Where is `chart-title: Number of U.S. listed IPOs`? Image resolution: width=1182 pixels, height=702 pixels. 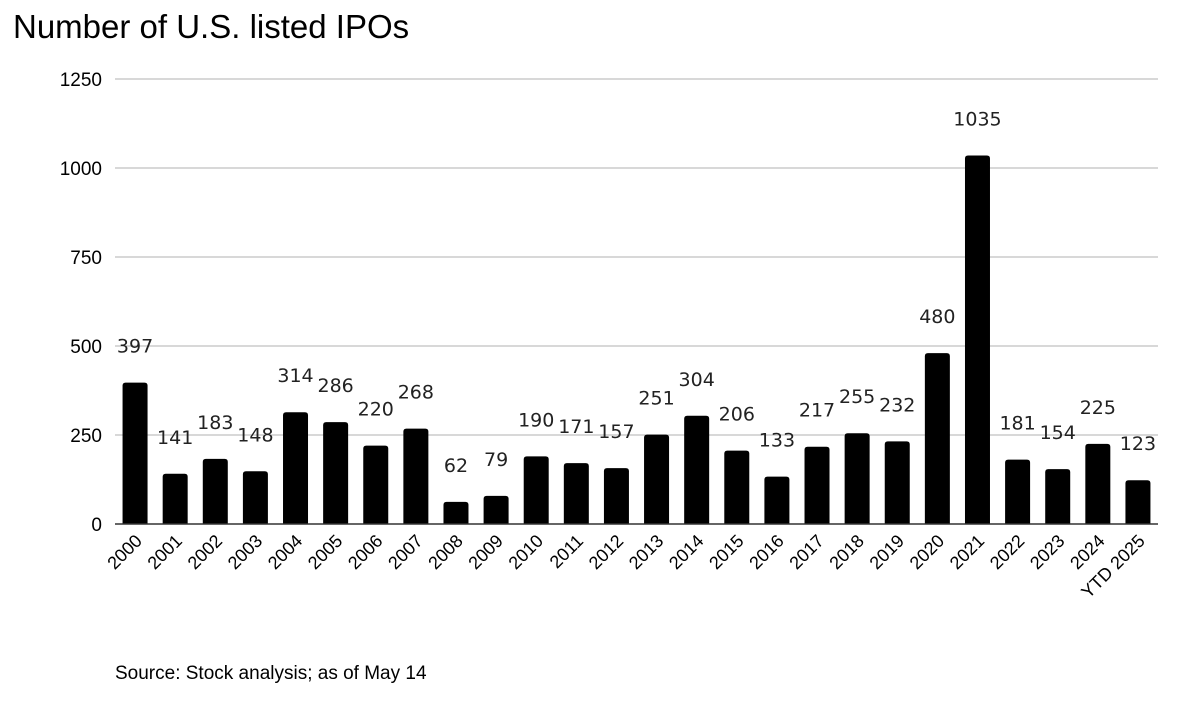
chart-title: Number of U.S. listed IPOs is located at coordinates (211, 26).